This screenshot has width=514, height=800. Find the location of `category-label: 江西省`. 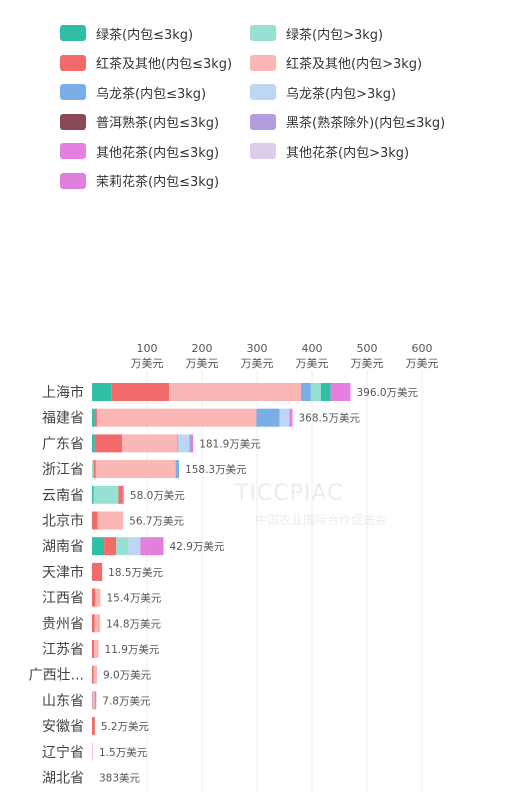

category-label: 江西省 is located at coordinates (63, 599).